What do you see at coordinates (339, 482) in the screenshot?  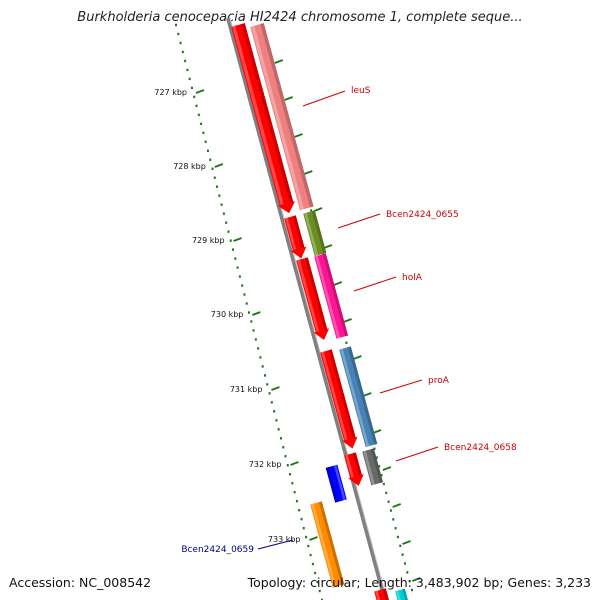 I see `orf-arrow-reverse-highlight` at bounding box center [339, 482].